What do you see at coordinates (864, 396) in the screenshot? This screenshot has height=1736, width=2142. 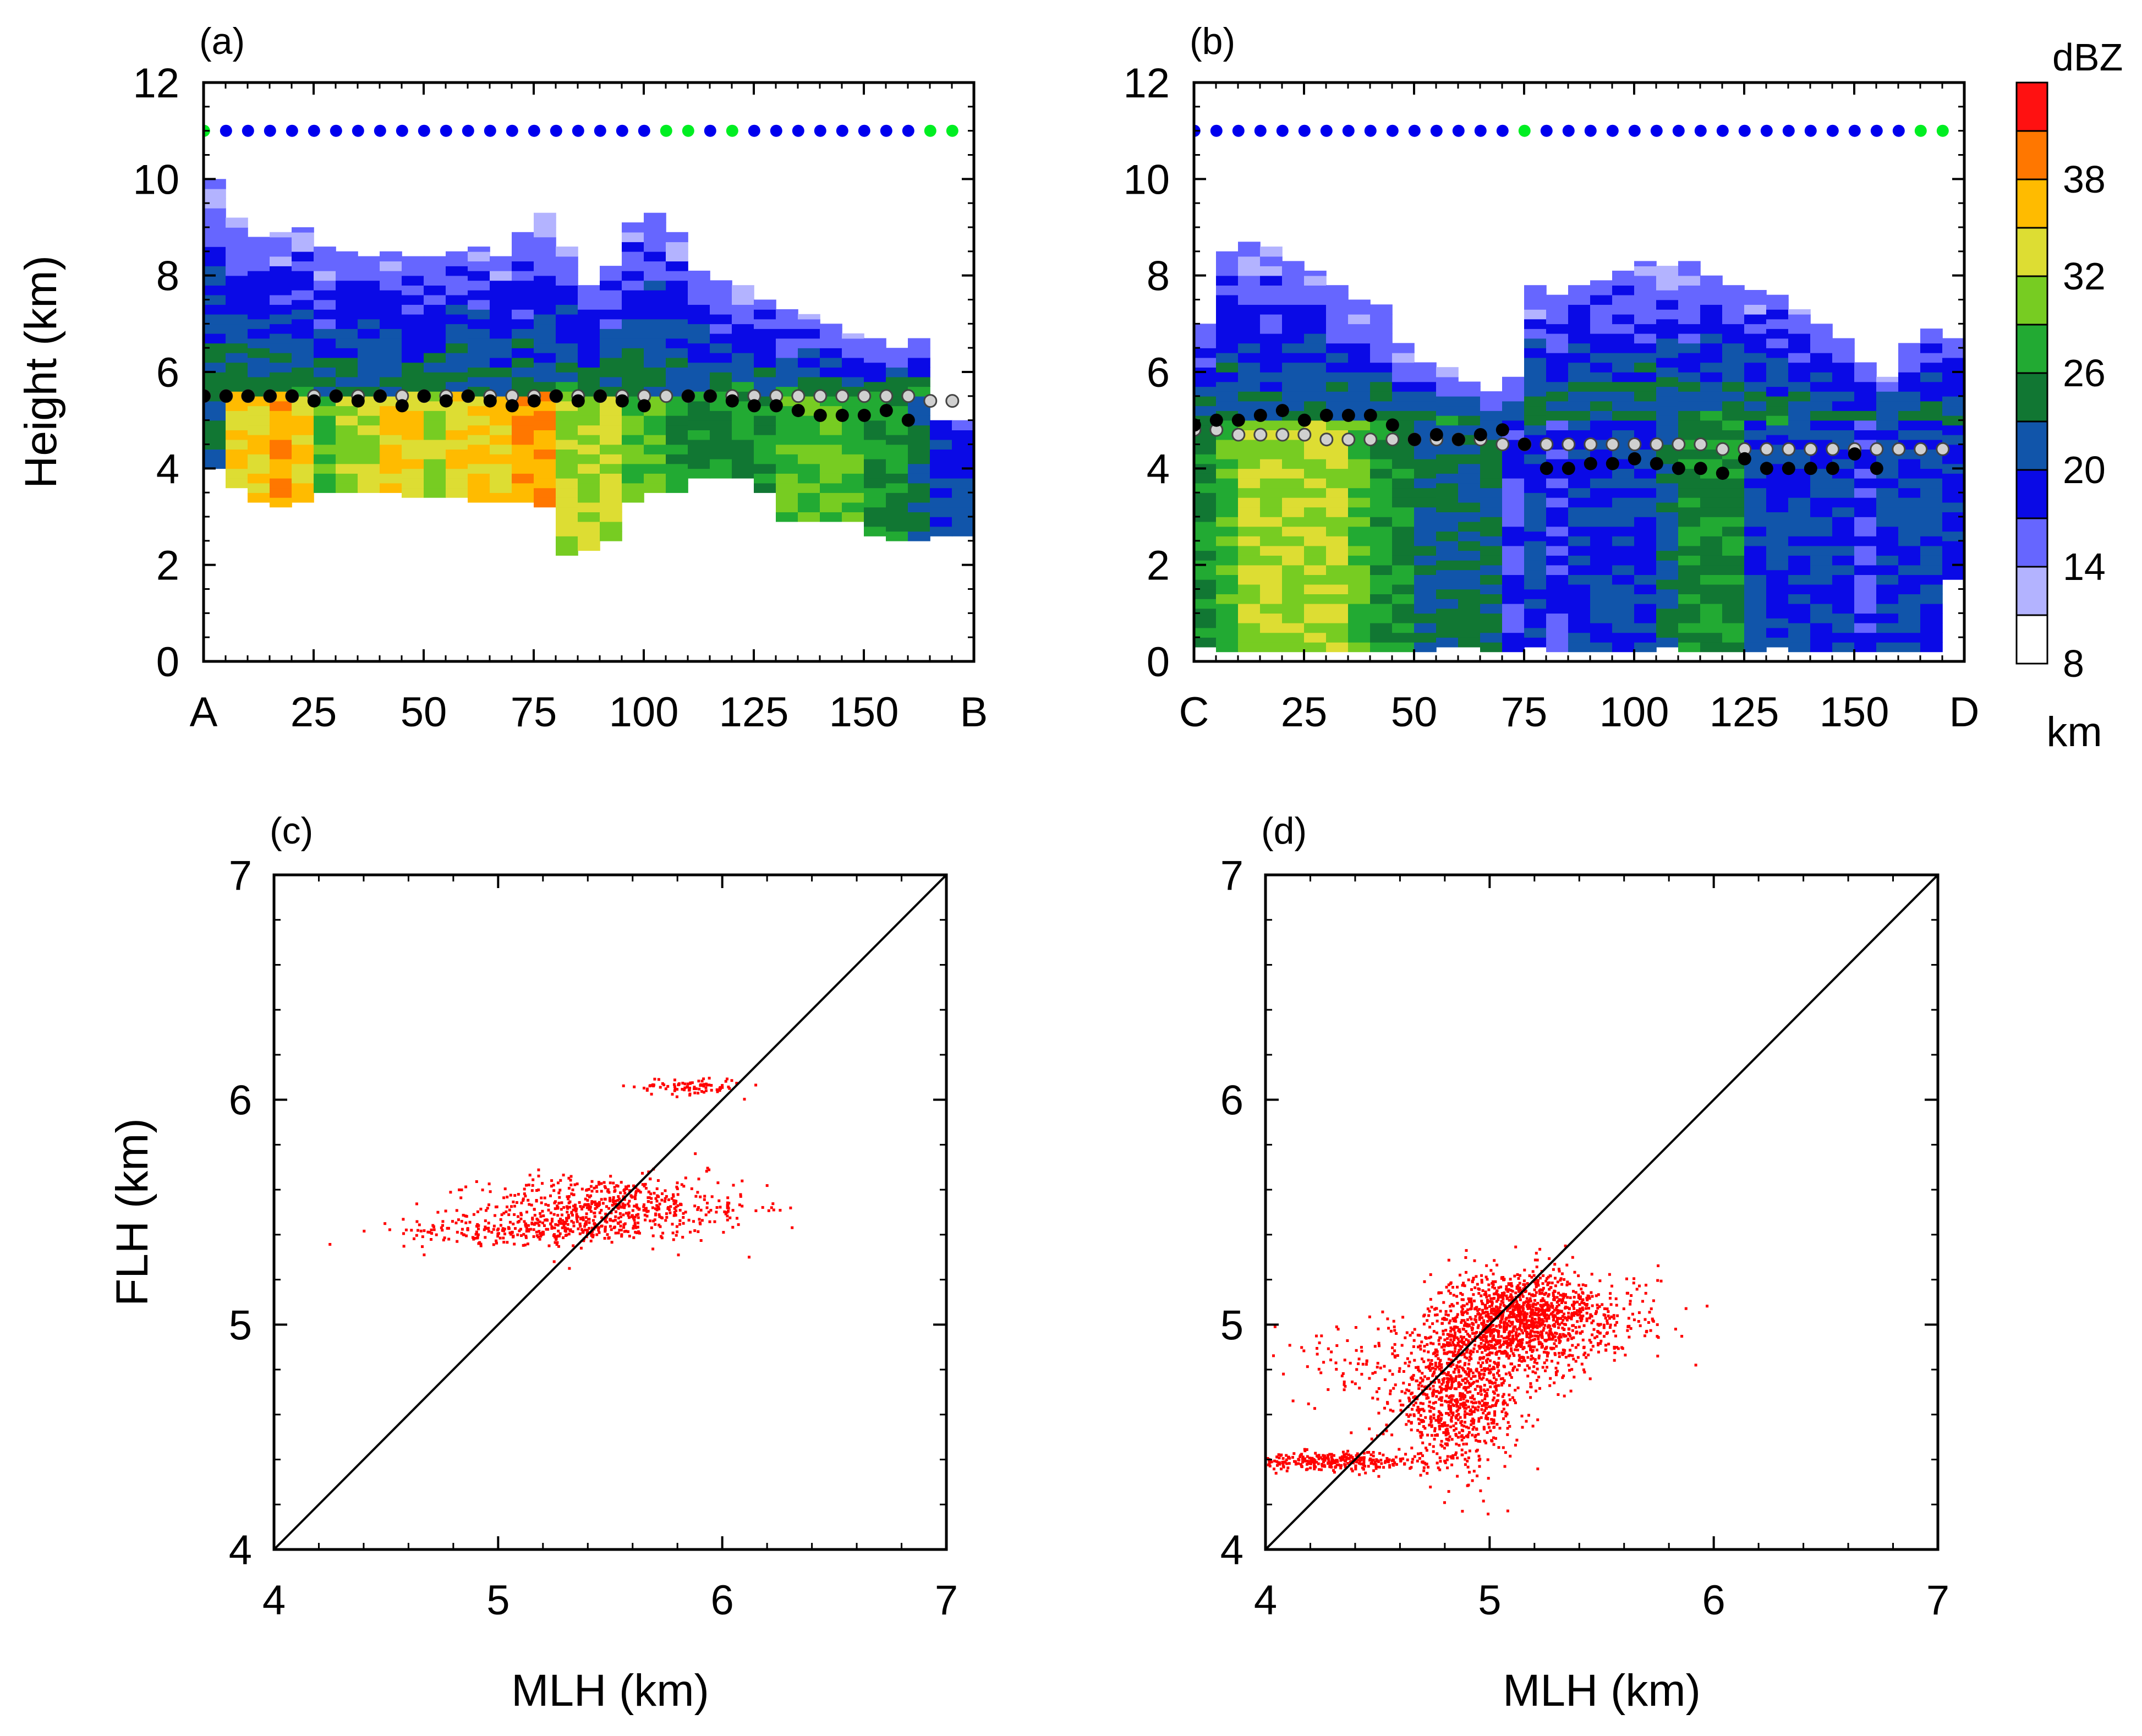 I see `panel-a-flh-marker` at bounding box center [864, 396].